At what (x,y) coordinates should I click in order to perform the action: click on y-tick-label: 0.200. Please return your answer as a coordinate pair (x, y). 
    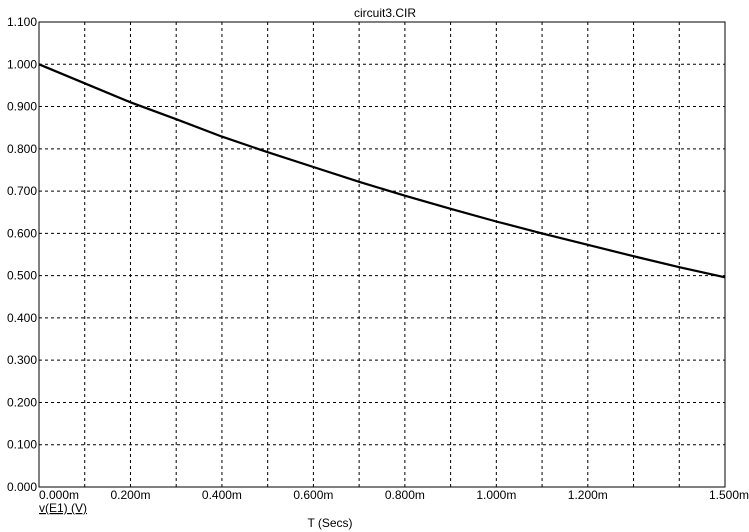
    Looking at the image, I should click on (22, 402).